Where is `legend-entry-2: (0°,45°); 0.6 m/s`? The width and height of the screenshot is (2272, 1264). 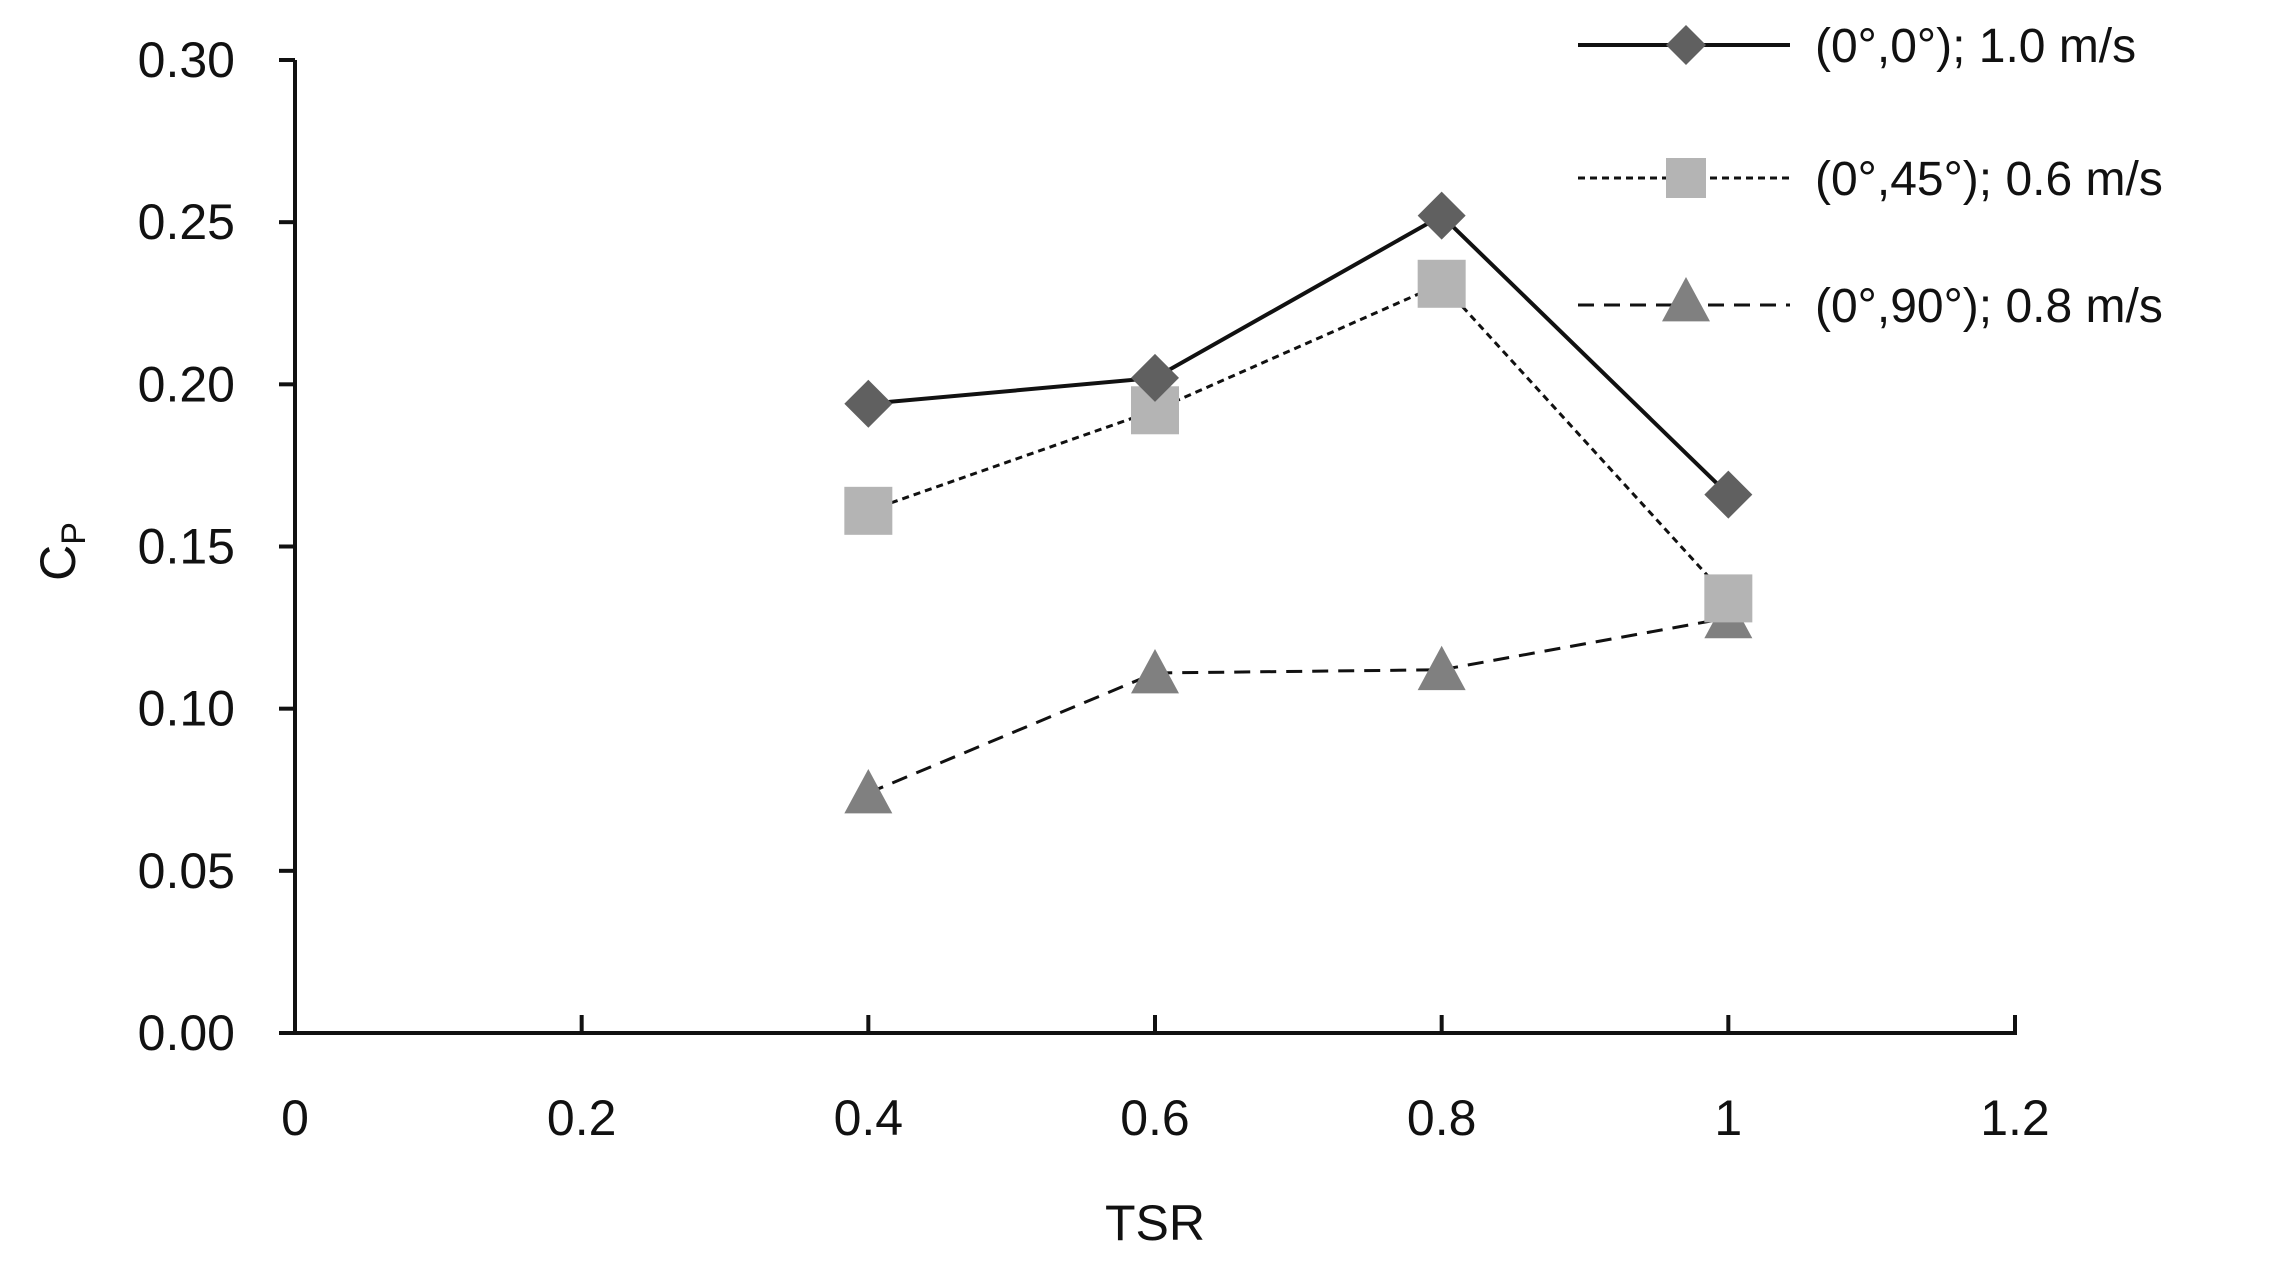 legend-entry-2: (0°,45°); 0.6 m/s is located at coordinates (1870, 179).